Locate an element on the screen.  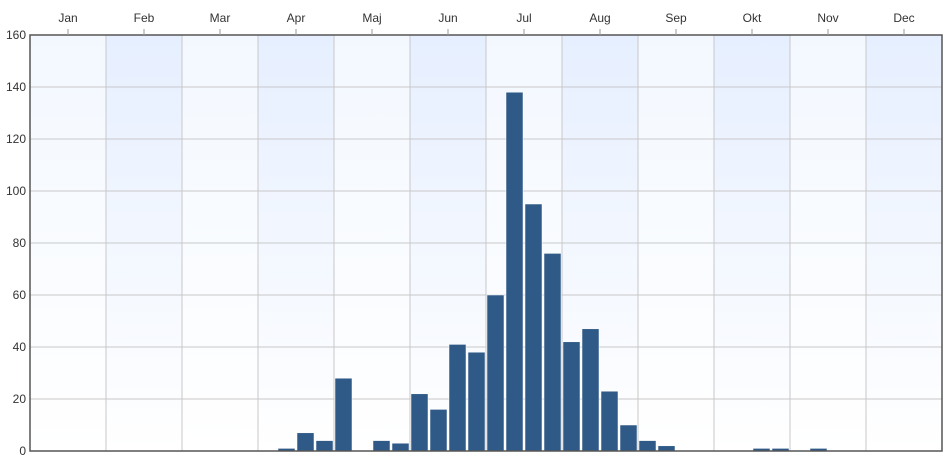
y-tick-label-100: 100 is located at coordinates (16, 191).